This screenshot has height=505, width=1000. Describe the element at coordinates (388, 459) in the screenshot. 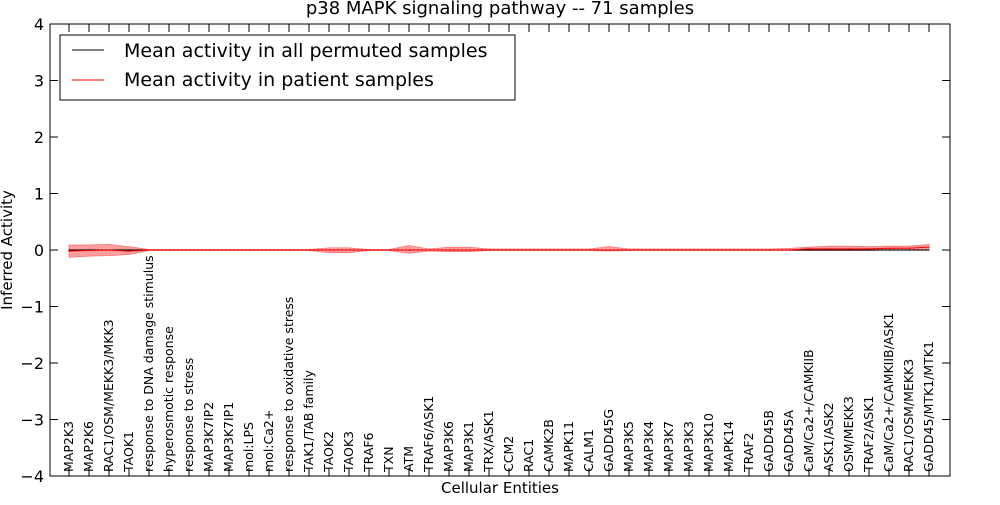

I see `x-tick-label: TXN` at that location.